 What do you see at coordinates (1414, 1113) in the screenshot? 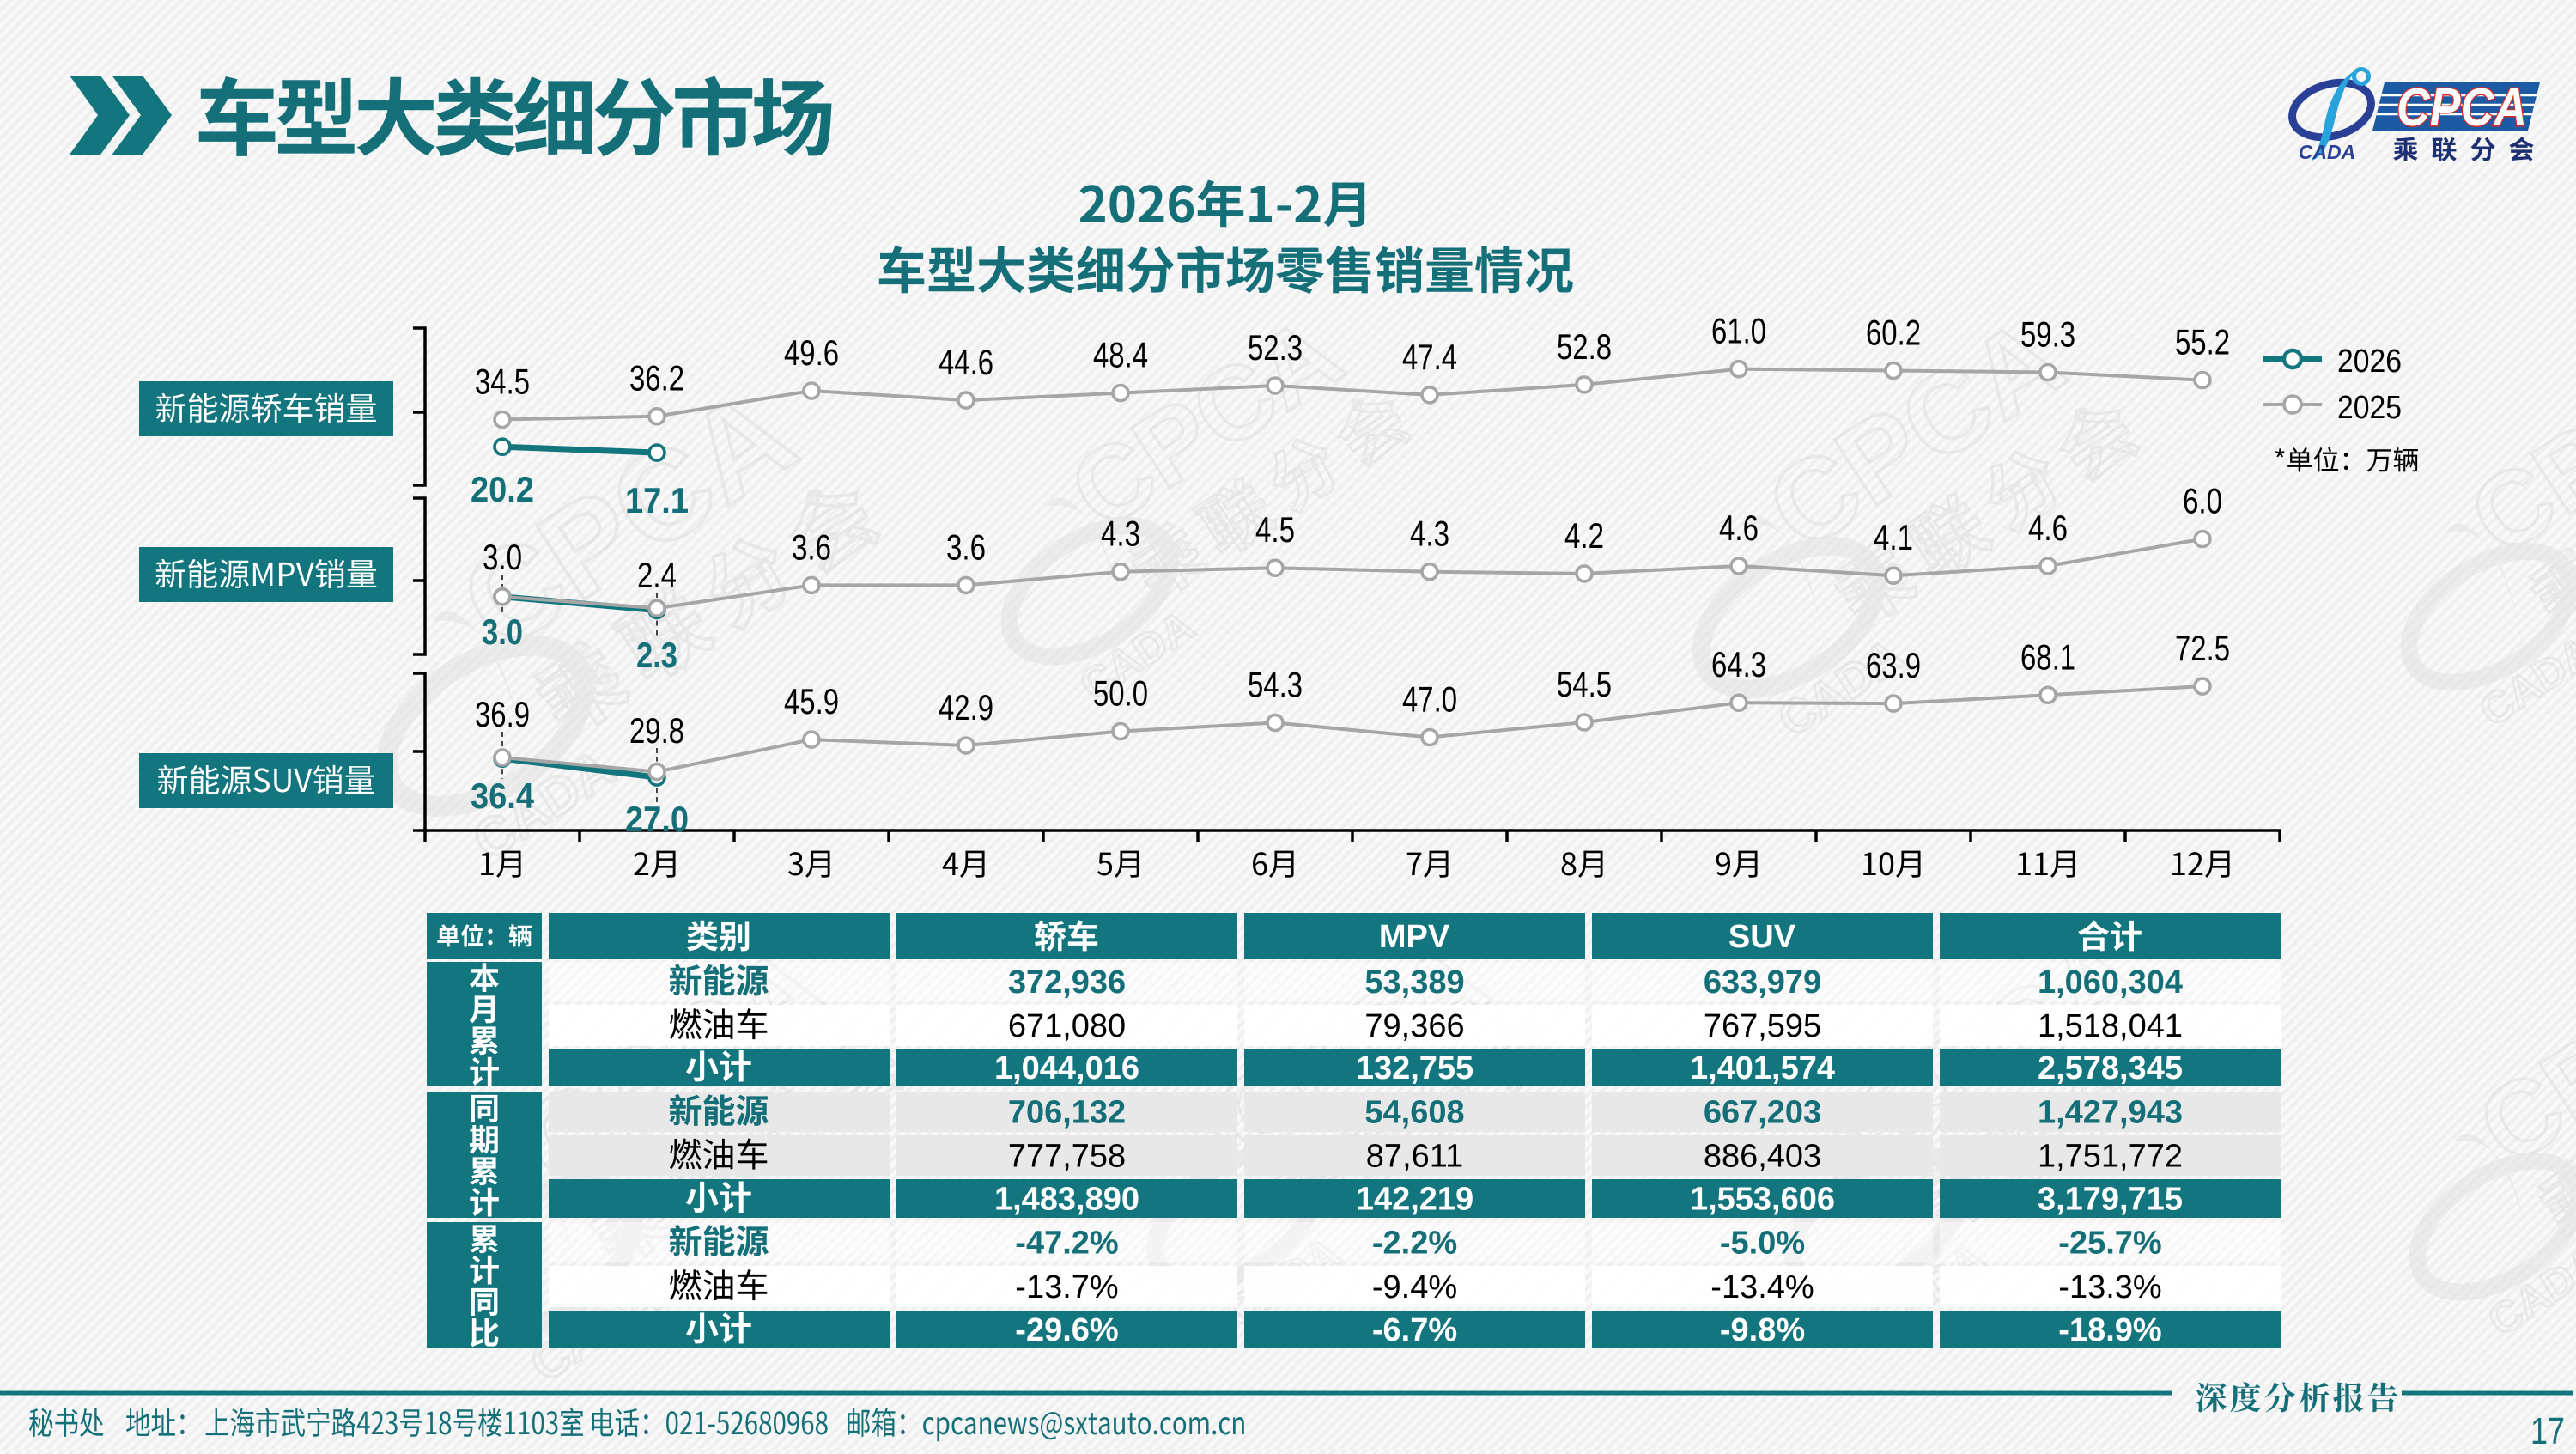
I see `svg-text: 54,608` at bounding box center [1414, 1113].